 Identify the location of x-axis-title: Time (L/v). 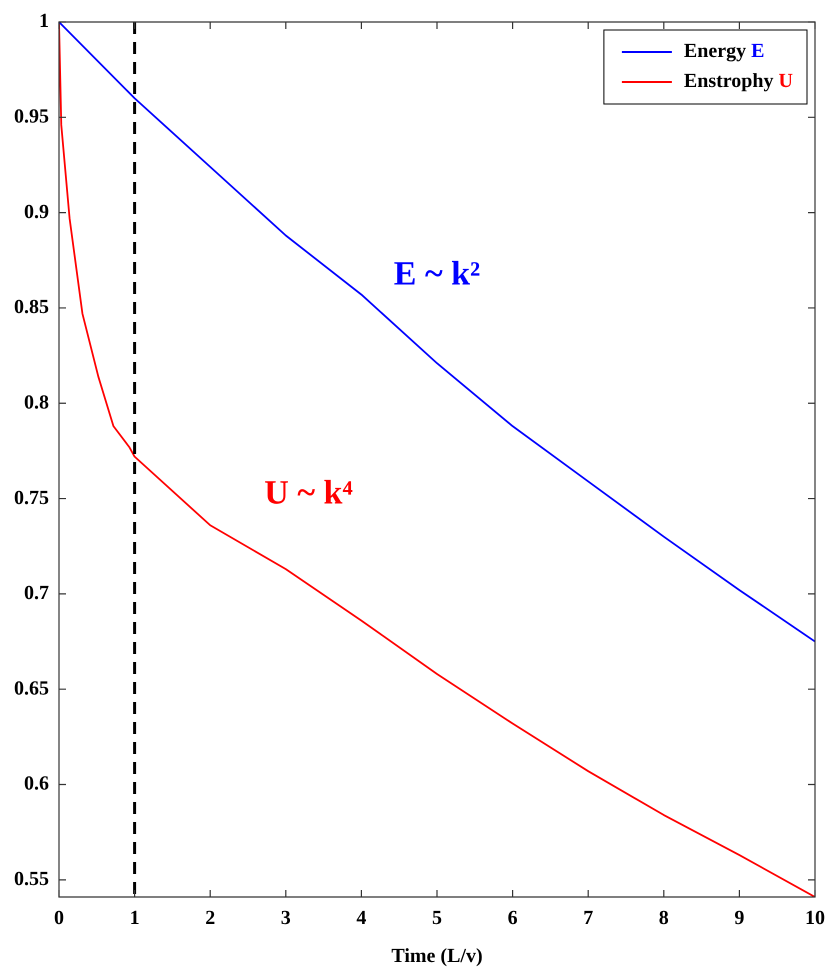
(437, 956).